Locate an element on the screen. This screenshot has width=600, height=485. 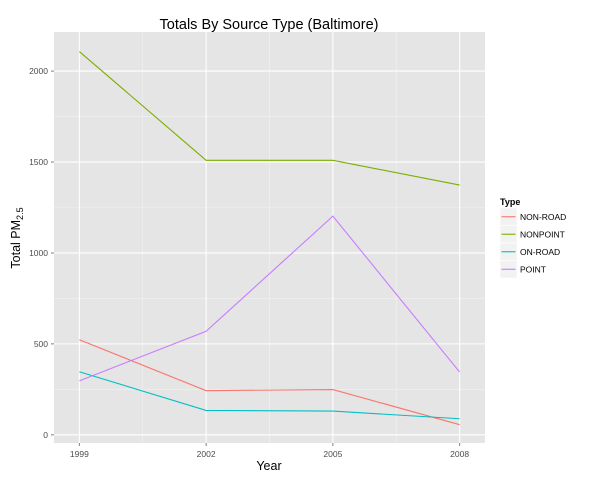
x-tick-label: 2002 is located at coordinates (206, 454).